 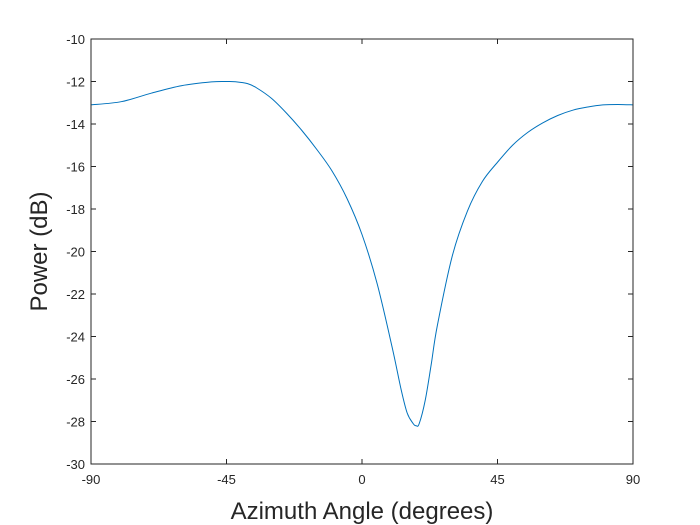 What do you see at coordinates (75, 464) in the screenshot?
I see `y-tick-label: -30` at bounding box center [75, 464].